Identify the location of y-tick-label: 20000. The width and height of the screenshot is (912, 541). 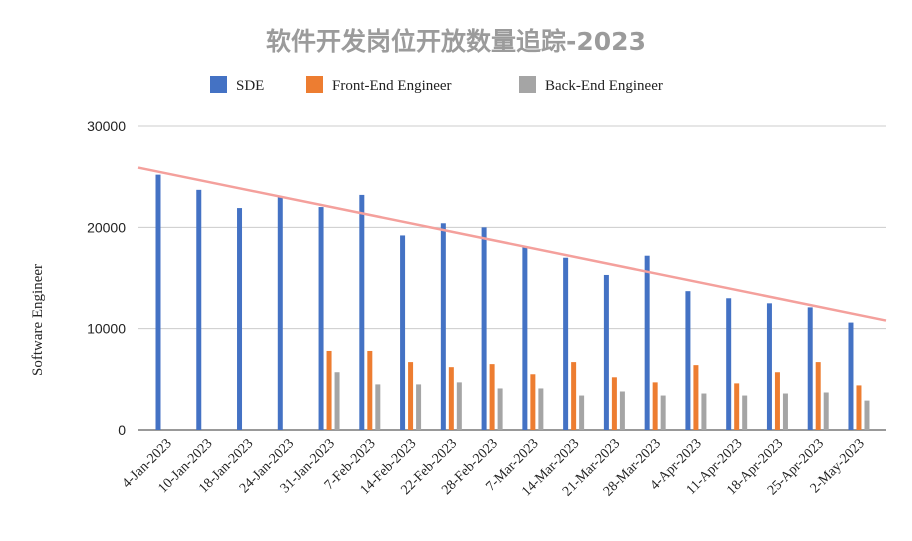
(106, 227).